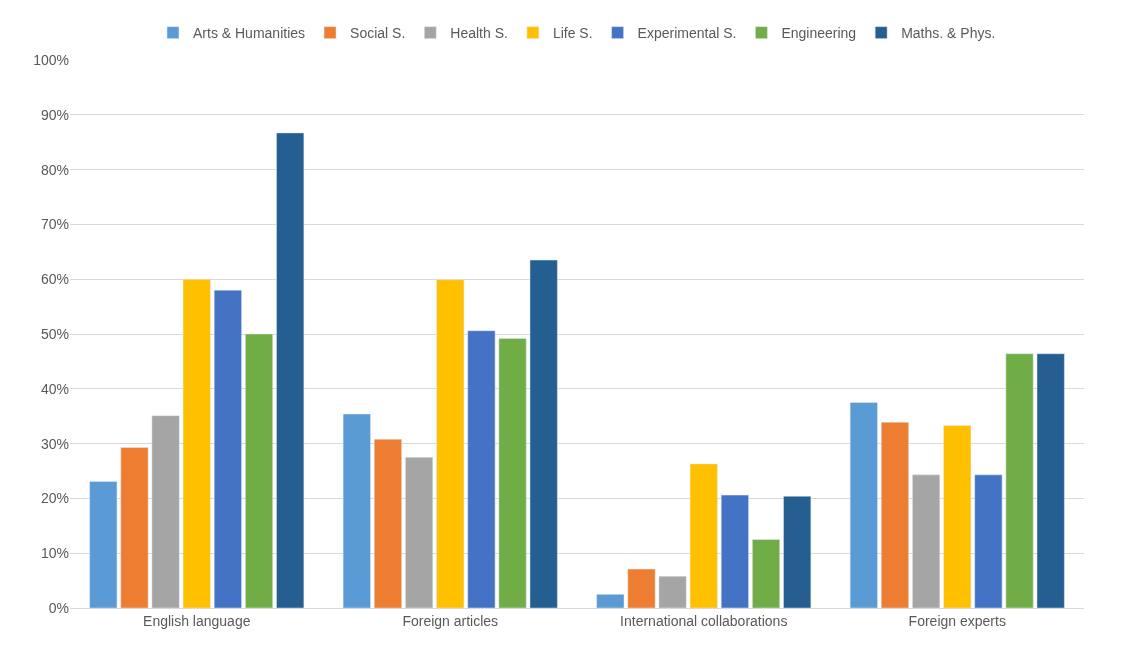 The height and width of the screenshot is (648, 1124). What do you see at coordinates (819, 33) in the screenshot?
I see `legend-label: Engineering` at bounding box center [819, 33].